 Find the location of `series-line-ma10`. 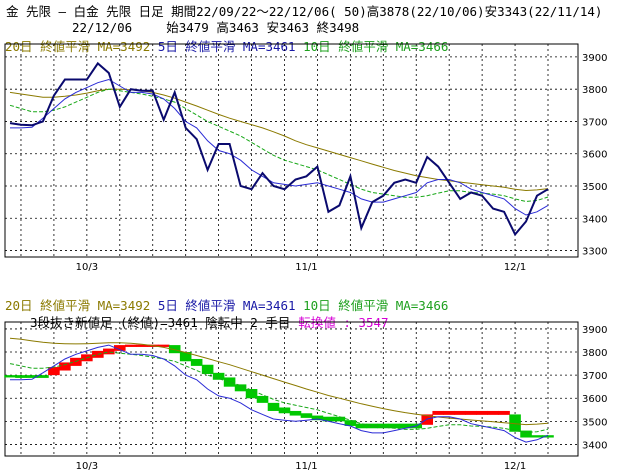

series-line-ma10 is located at coordinates (279, 392).